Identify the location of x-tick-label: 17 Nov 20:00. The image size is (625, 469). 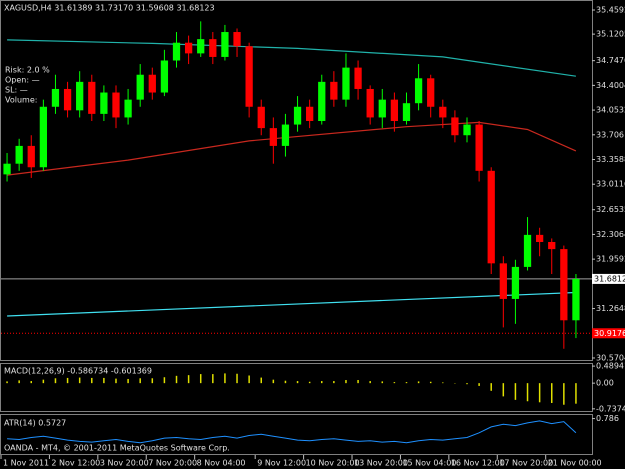
(526, 463).